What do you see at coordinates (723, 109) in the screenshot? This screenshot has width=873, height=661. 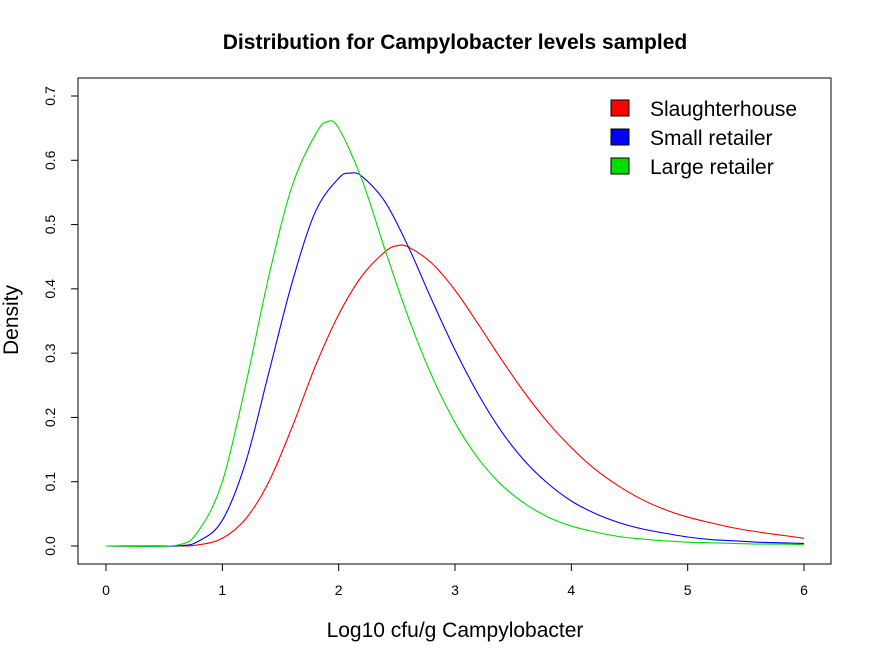 I see `legend-label: Slaughterhouse` at bounding box center [723, 109].